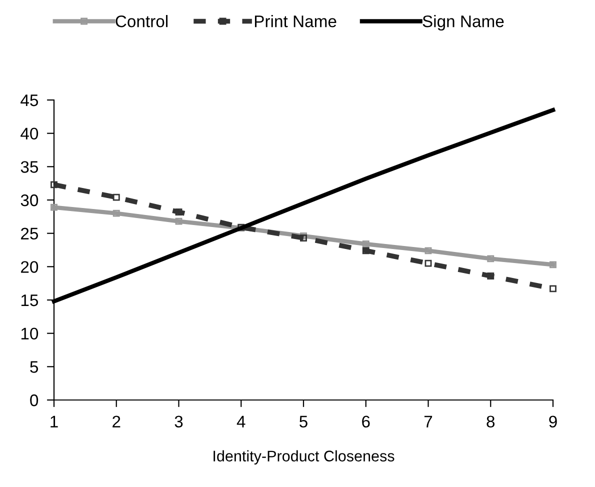  What do you see at coordinates (34, 367) in the screenshot?
I see `y-tick-label: 5` at bounding box center [34, 367].